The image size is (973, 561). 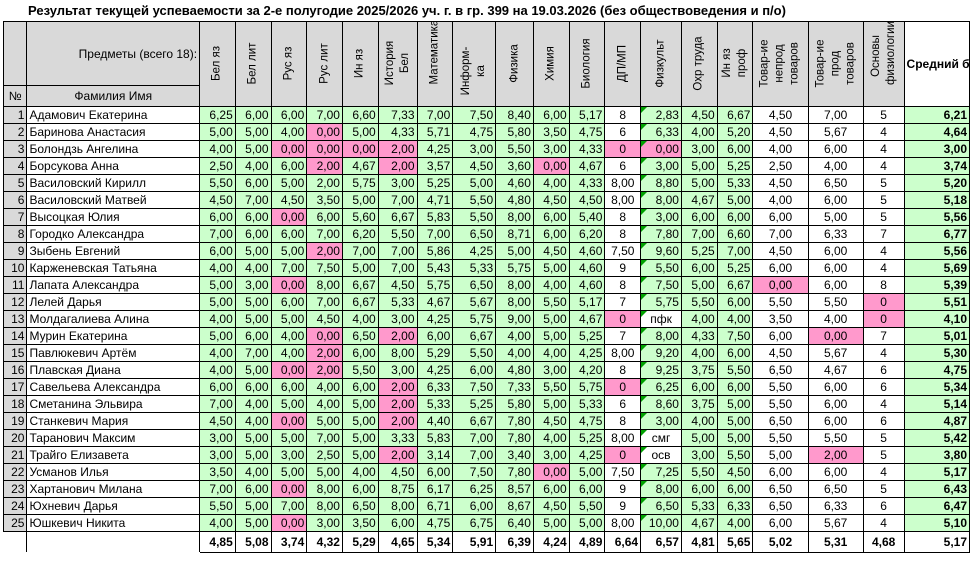 I want to click on grade-cell: 5,80, so click(x=514, y=404).